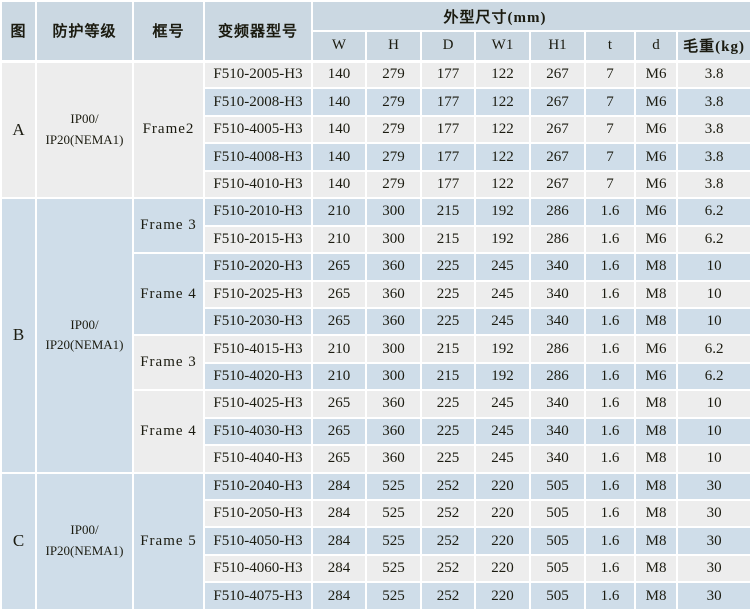 Image resolution: width=750 pixels, height=611 pixels. I want to click on table-row: F510-4040-H3 265 360 225 245 340 1.6 M8 10, so click(375, 459).